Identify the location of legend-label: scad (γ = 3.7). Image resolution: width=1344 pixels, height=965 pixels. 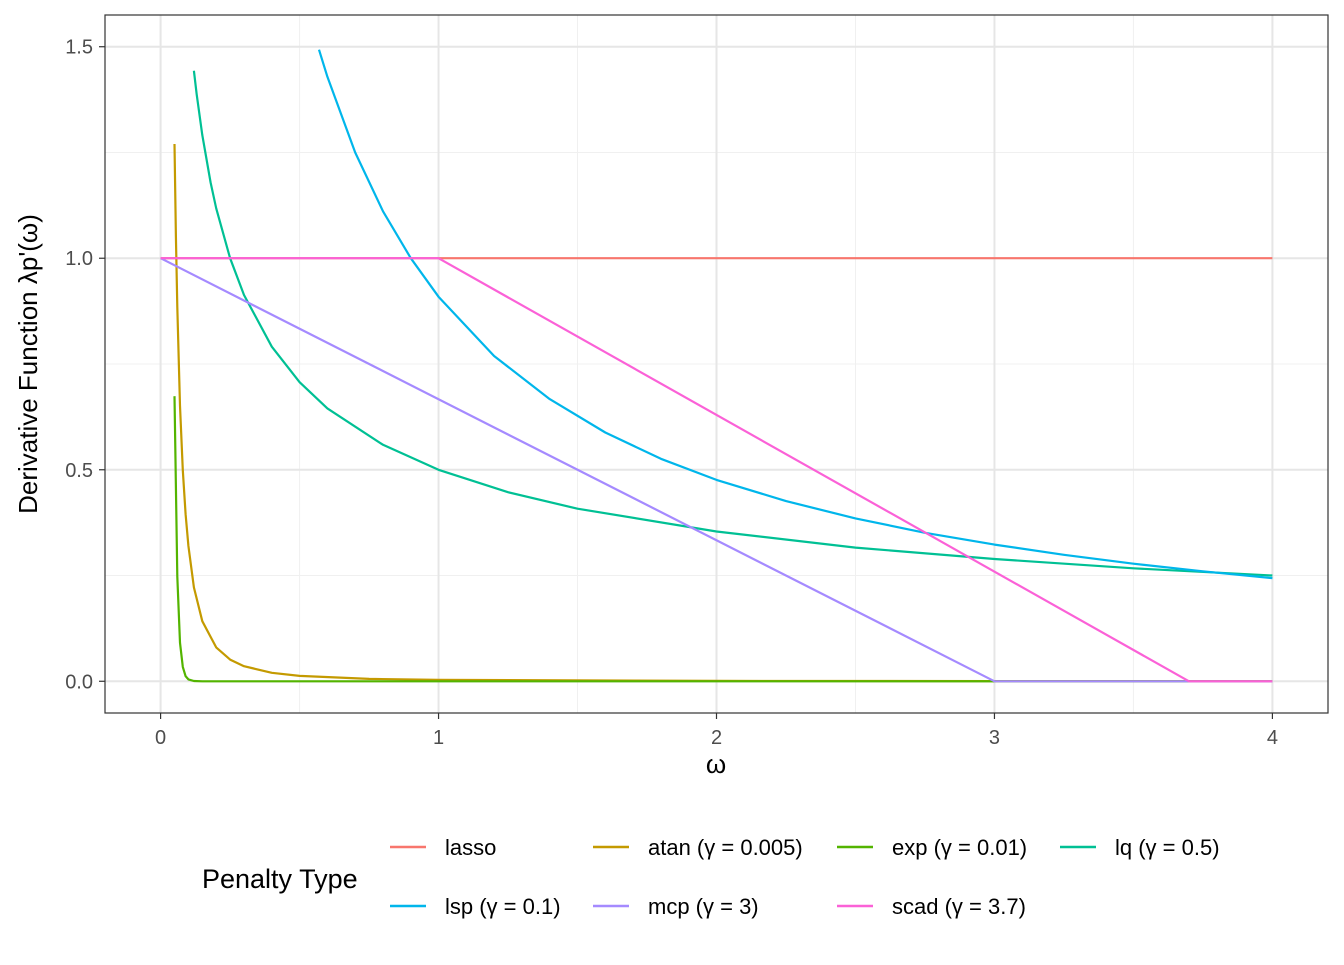
(959, 906).